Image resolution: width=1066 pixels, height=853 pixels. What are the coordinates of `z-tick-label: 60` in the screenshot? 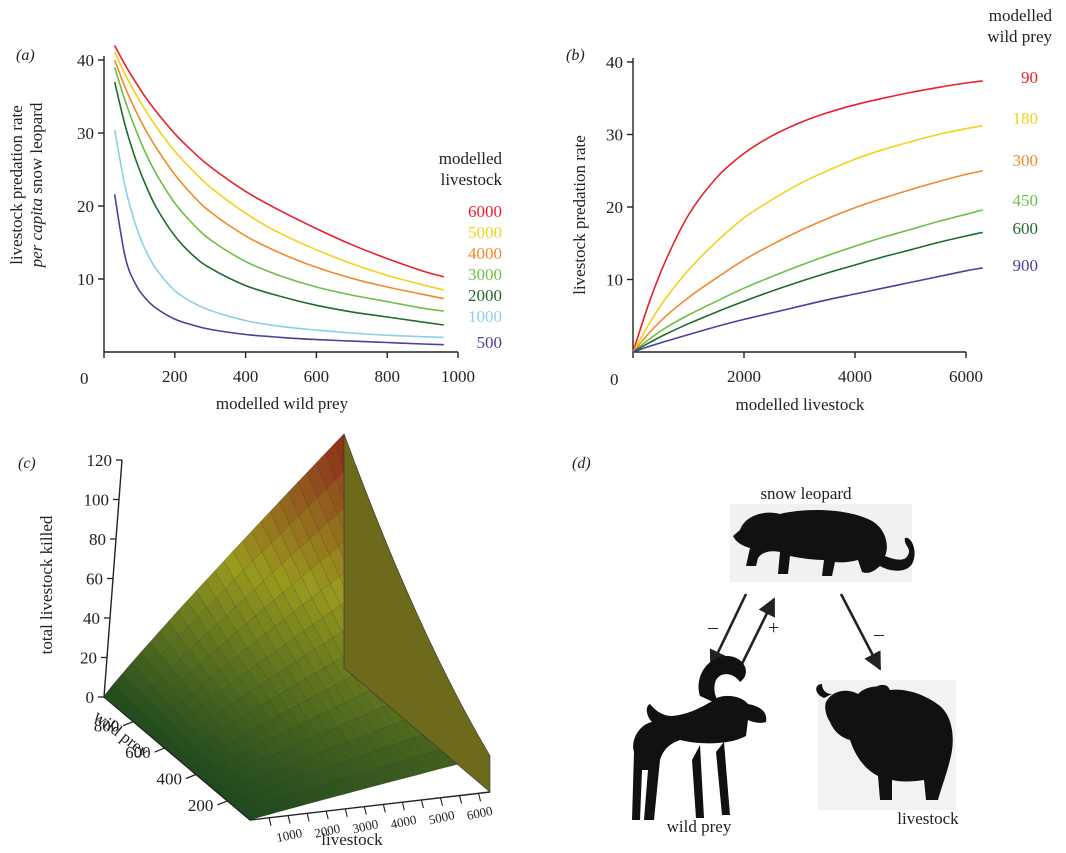 It's located at (94, 579).